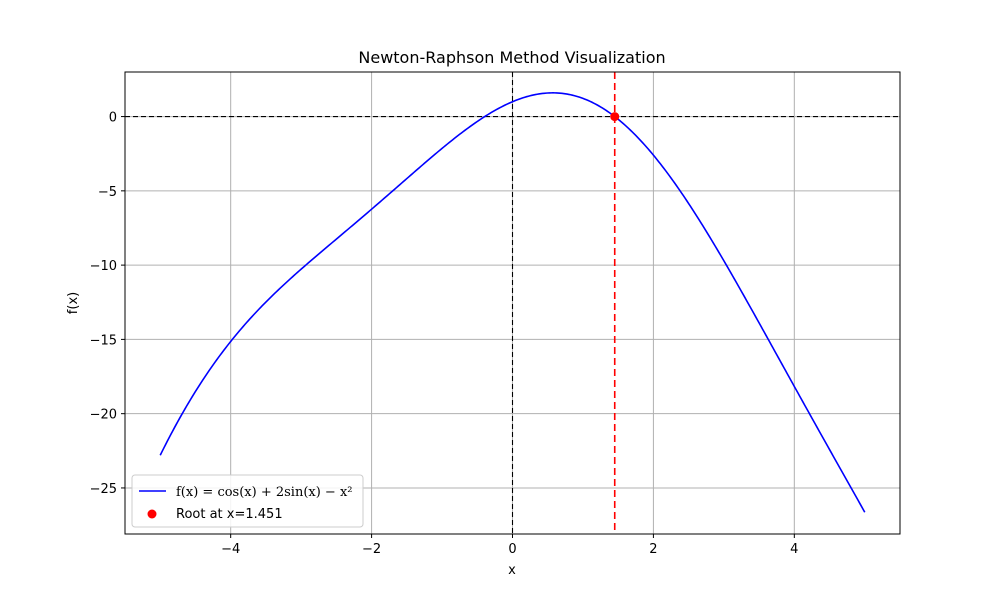 The width and height of the screenshot is (1000, 600). Describe the element at coordinates (229, 514) in the screenshot. I see `legend-entry-root: Root at x=1.451` at that location.